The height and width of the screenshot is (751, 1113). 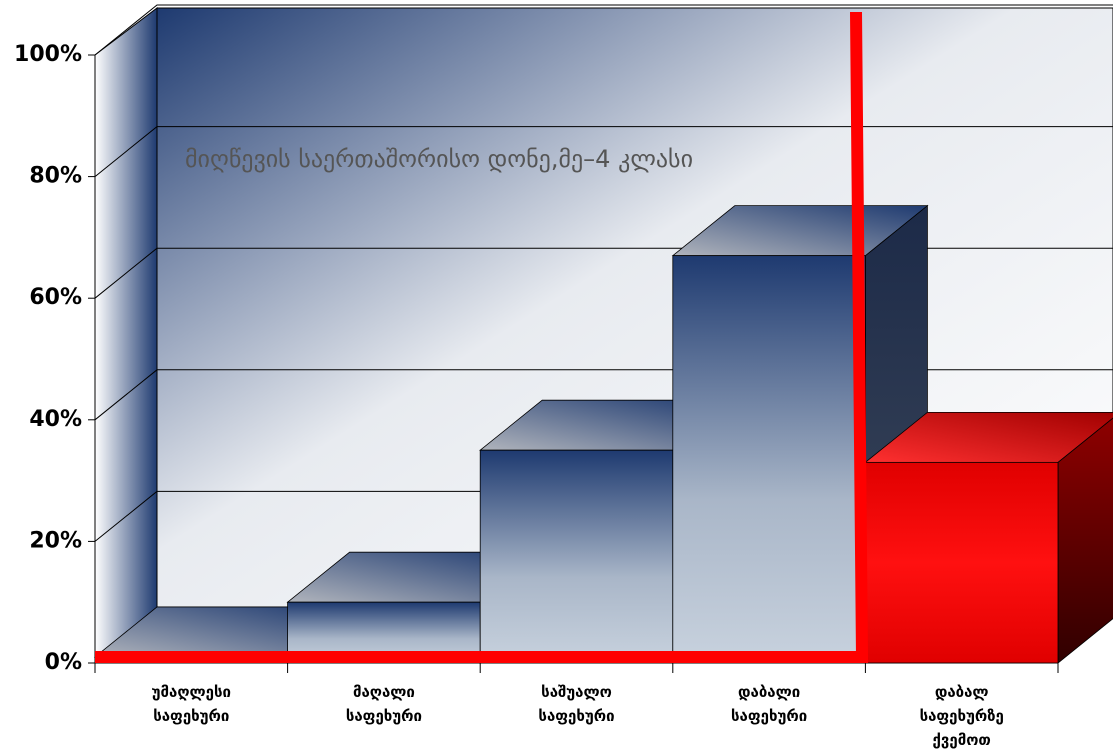 What do you see at coordinates (769, 704) in the screenshot?
I see `x-tick-label: დაბალი საფეხური` at bounding box center [769, 704].